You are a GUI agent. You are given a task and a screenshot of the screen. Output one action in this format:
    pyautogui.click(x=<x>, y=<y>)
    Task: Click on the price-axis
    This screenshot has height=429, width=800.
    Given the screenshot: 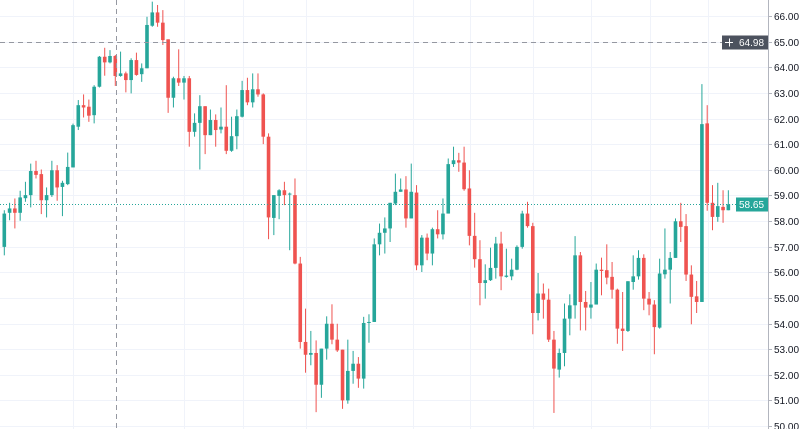 What is the action you would take?
    pyautogui.click(x=784, y=214)
    